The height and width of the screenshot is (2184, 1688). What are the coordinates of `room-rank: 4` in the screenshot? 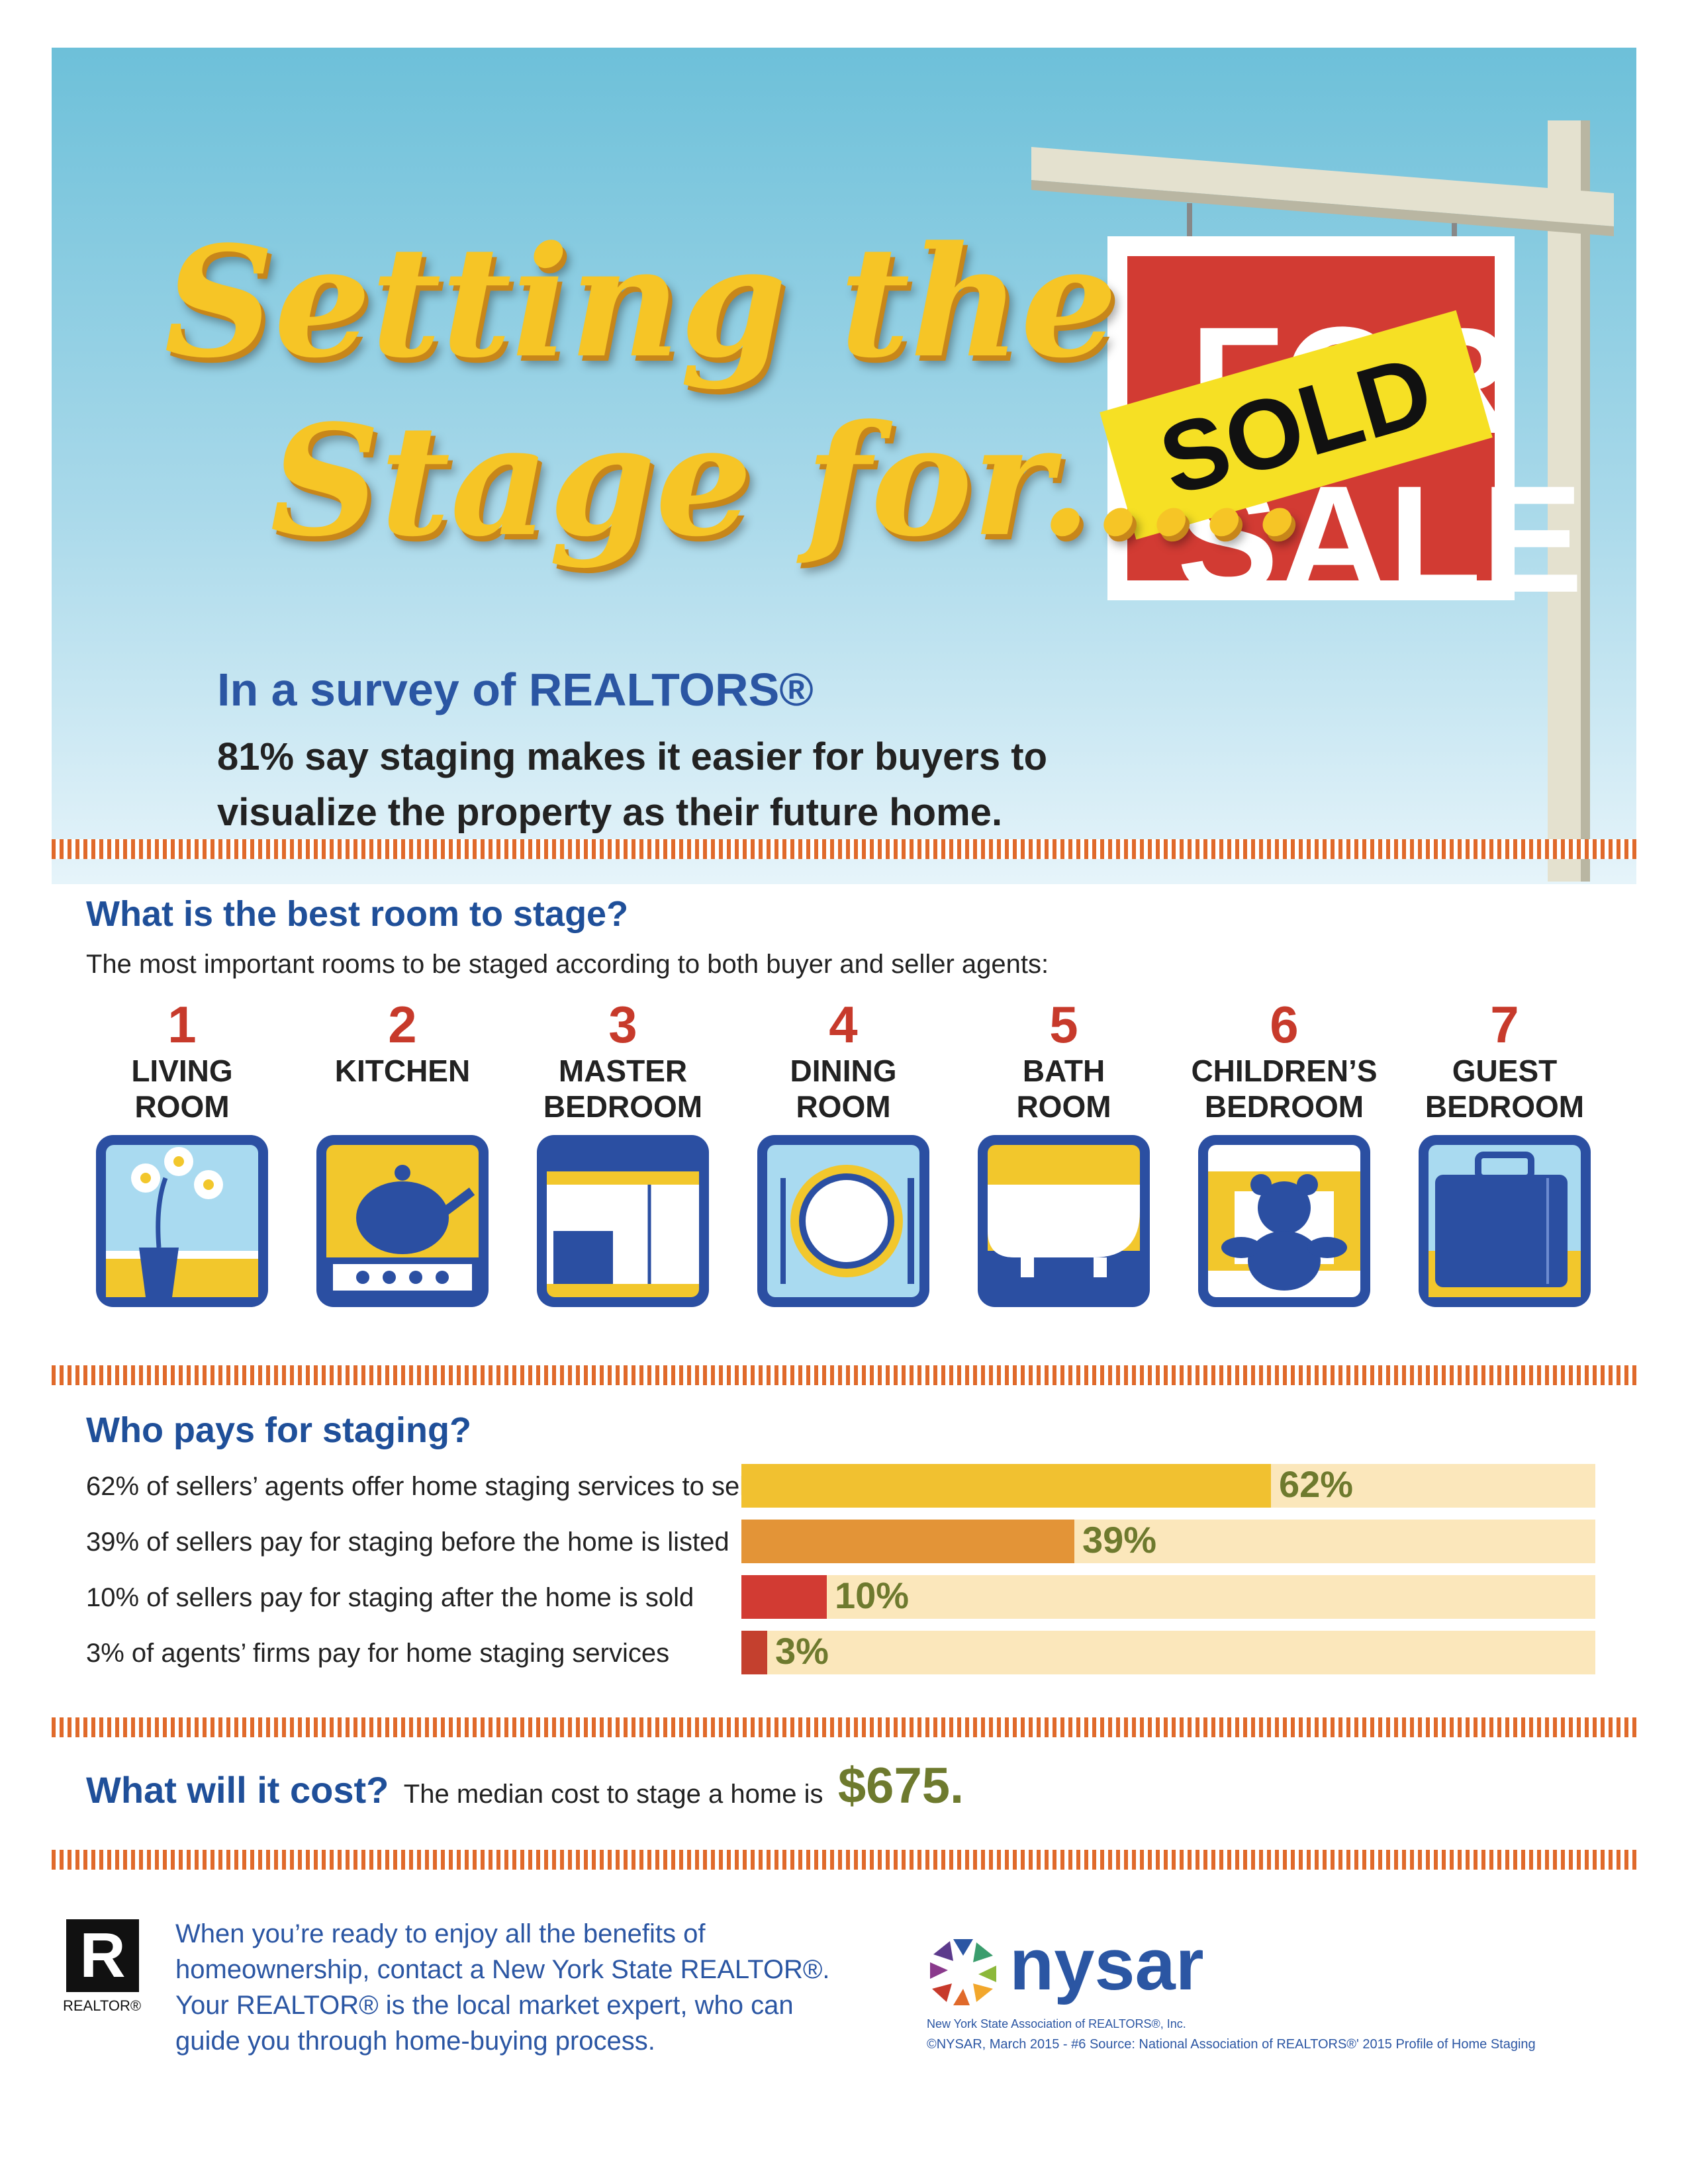 It's located at (843, 1024).